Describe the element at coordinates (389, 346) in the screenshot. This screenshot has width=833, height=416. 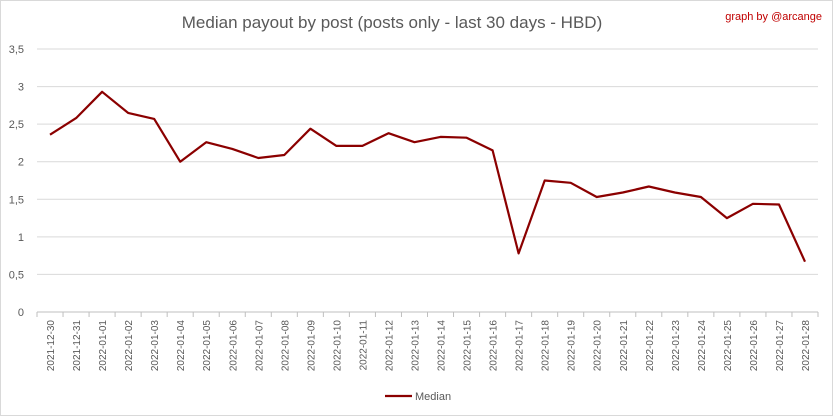
I see `x-tick-label: 2022-01-12` at that location.